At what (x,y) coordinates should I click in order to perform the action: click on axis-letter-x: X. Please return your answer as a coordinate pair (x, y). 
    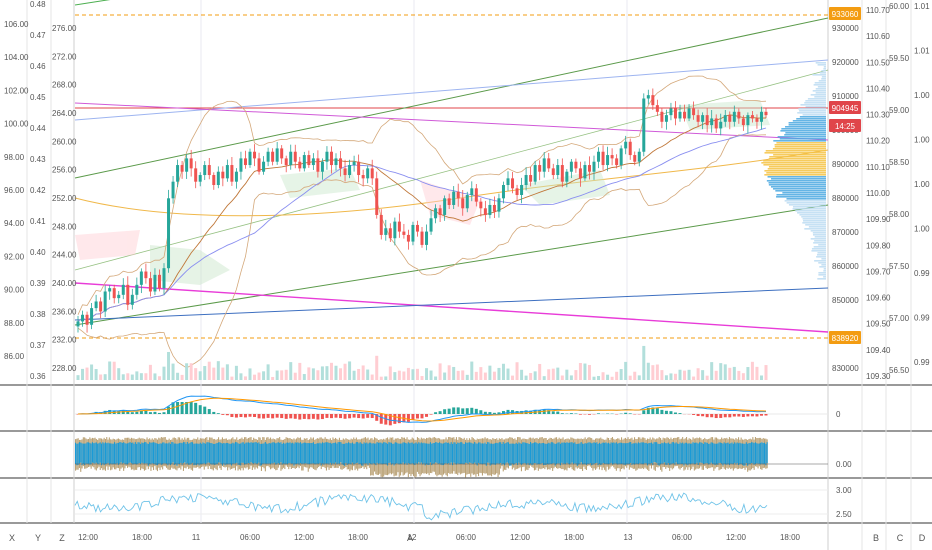
    Looking at the image, I should click on (12, 538).